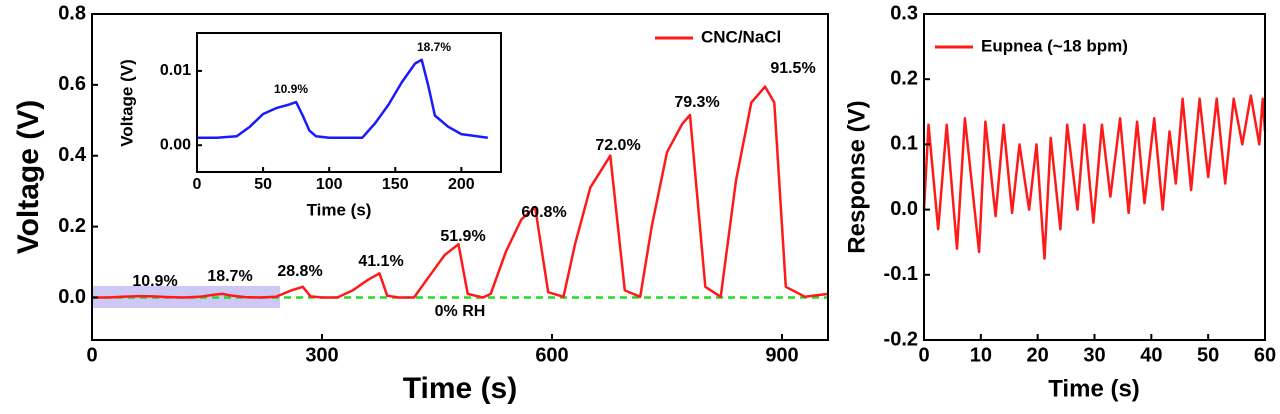 Image resolution: width=1280 pixels, height=414 pixels. I want to click on inset-background, so click(349, 102).